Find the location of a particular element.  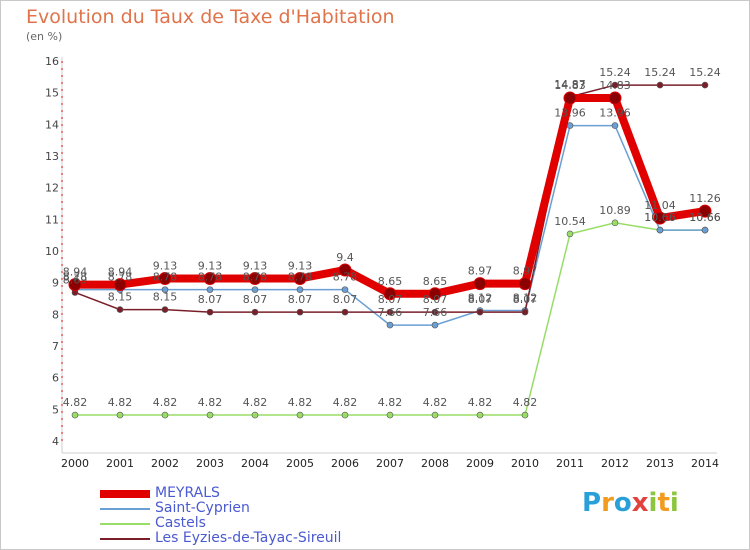

x-tick-label: 2004 is located at coordinates (255, 463).